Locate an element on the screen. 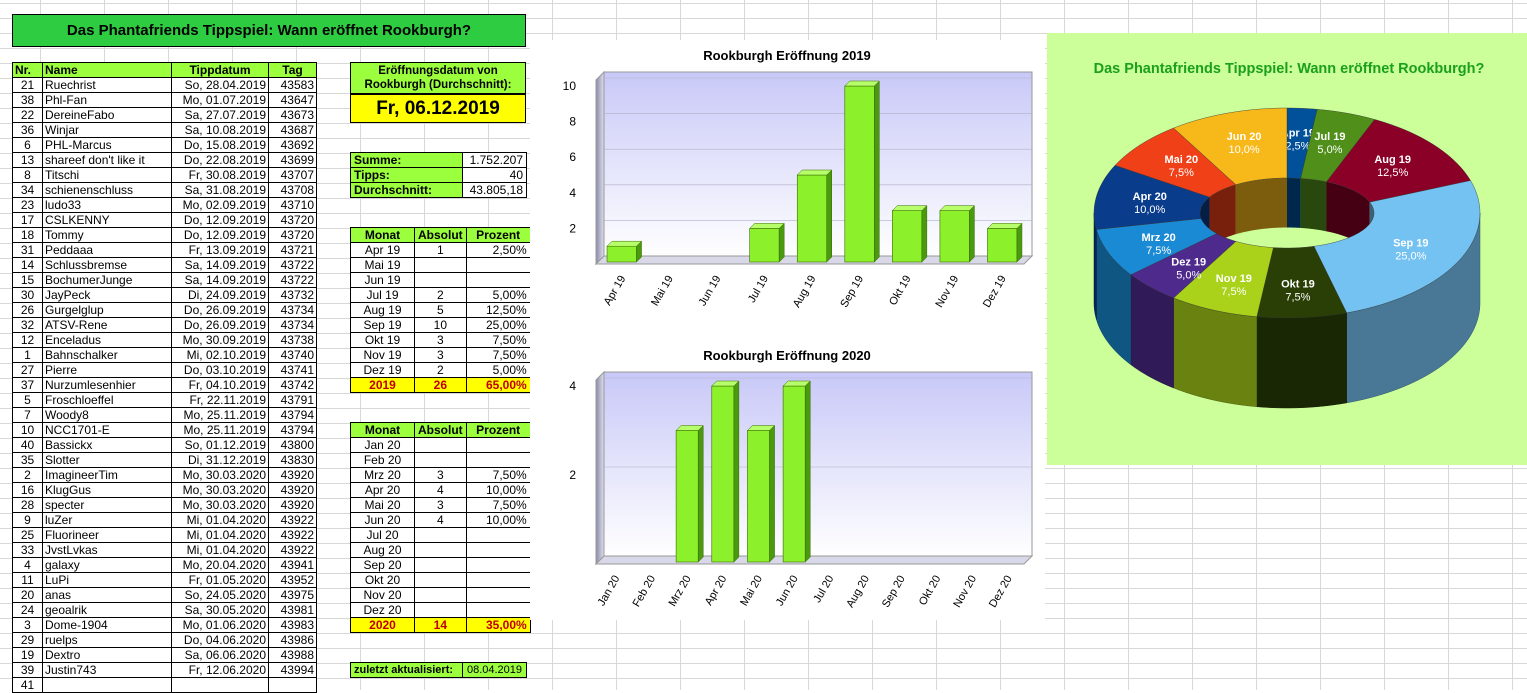  cell-name: CSLKENNY is located at coordinates (107, 220).